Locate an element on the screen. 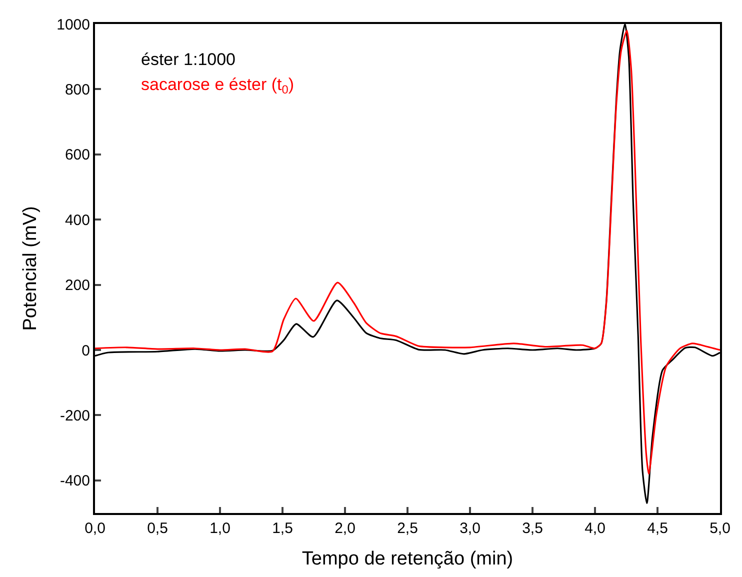 This screenshot has height=577, width=742. x-tick-label: 5,0 is located at coordinates (720, 528).